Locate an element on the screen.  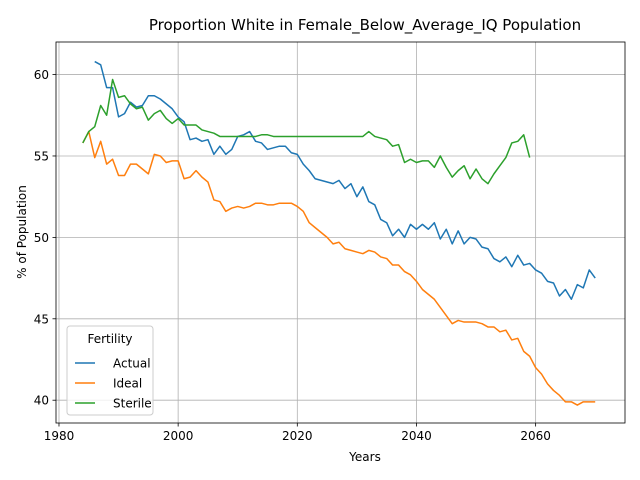
x-tick-label: 2060 is located at coordinates (535, 436).